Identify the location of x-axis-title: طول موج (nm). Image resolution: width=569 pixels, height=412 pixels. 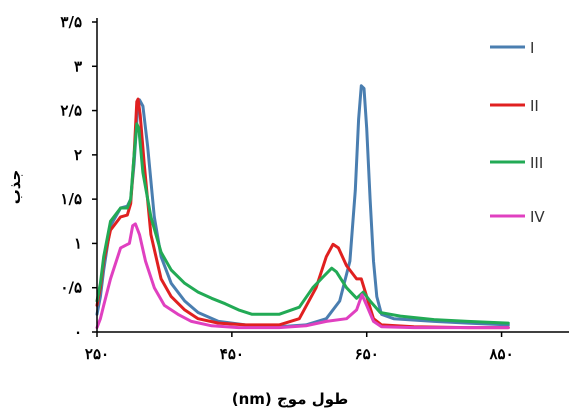
(290, 399).